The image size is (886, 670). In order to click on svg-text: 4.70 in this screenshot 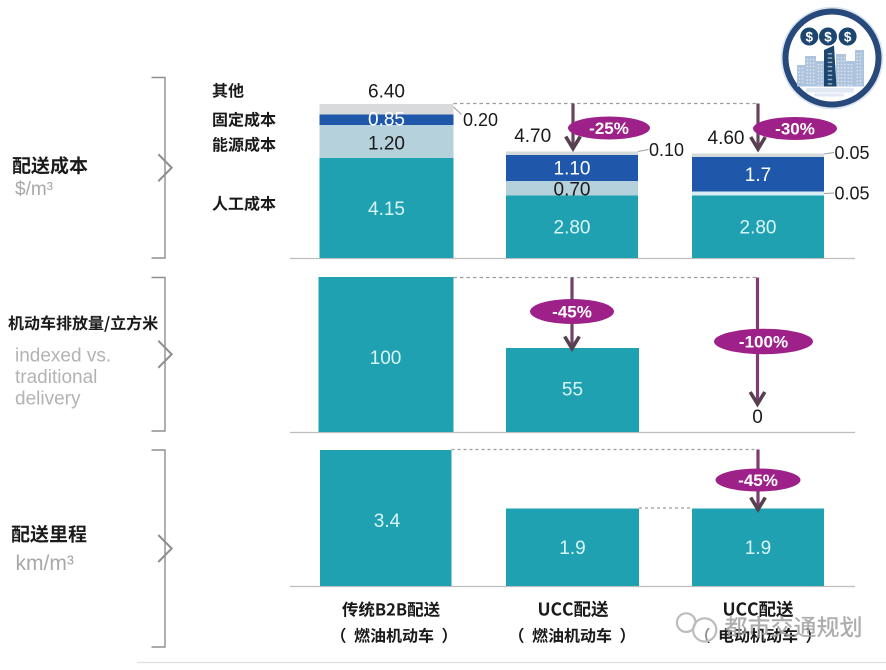, I will do `click(532, 136)`.